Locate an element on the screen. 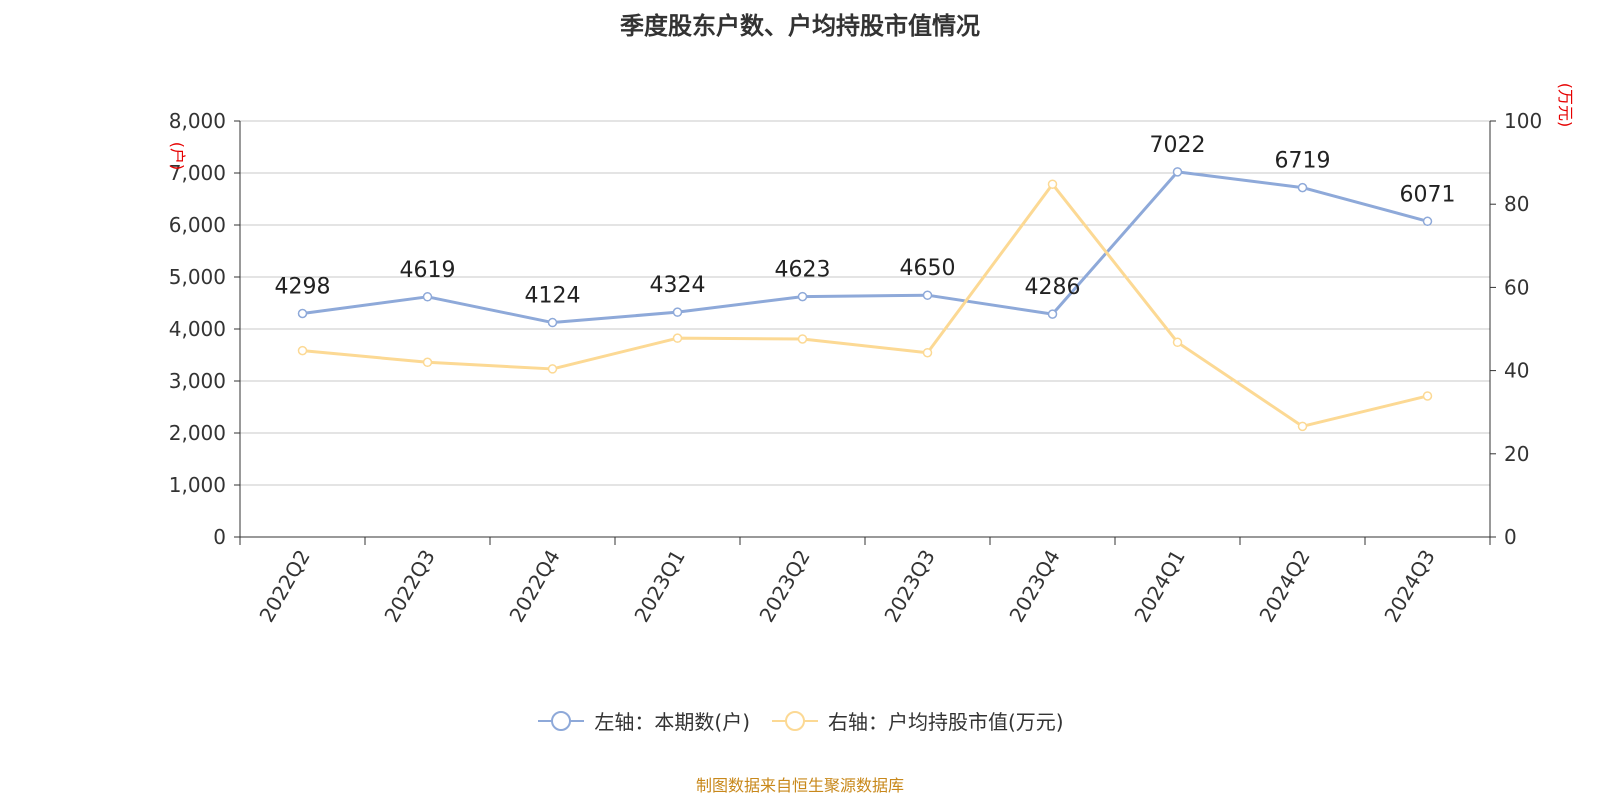  legend-label-right: 右轴：户均持股市值(万元) is located at coordinates (946, 722).